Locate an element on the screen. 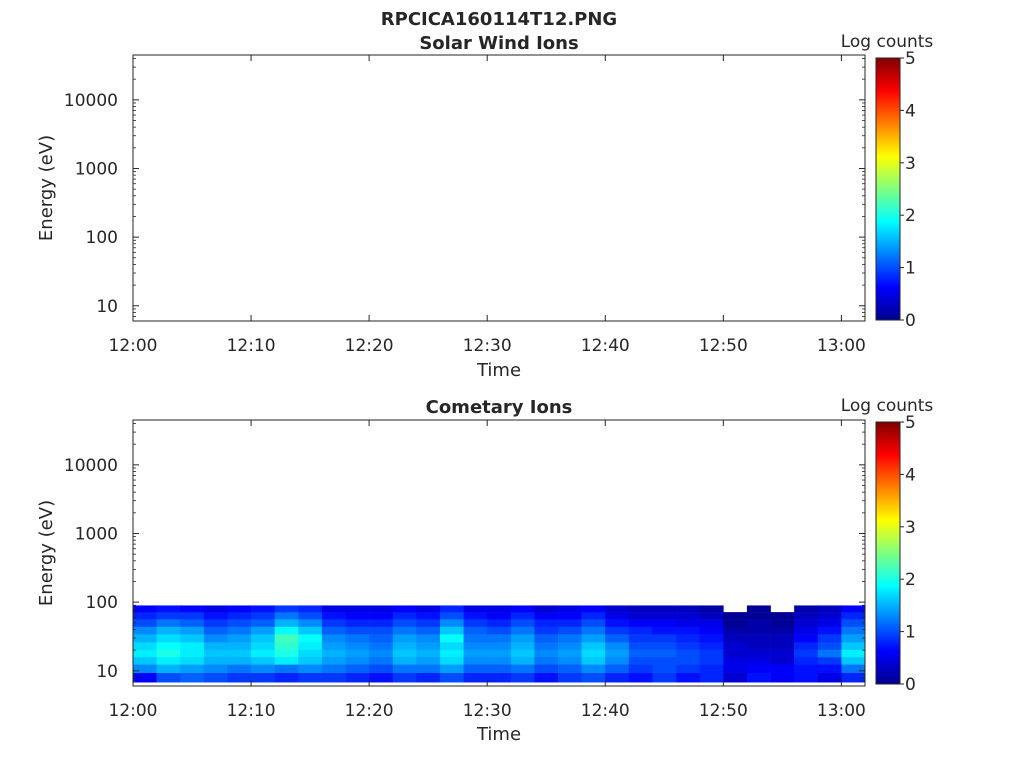 The image size is (1024, 768). y-tick-label: 10 is located at coordinates (107, 307).